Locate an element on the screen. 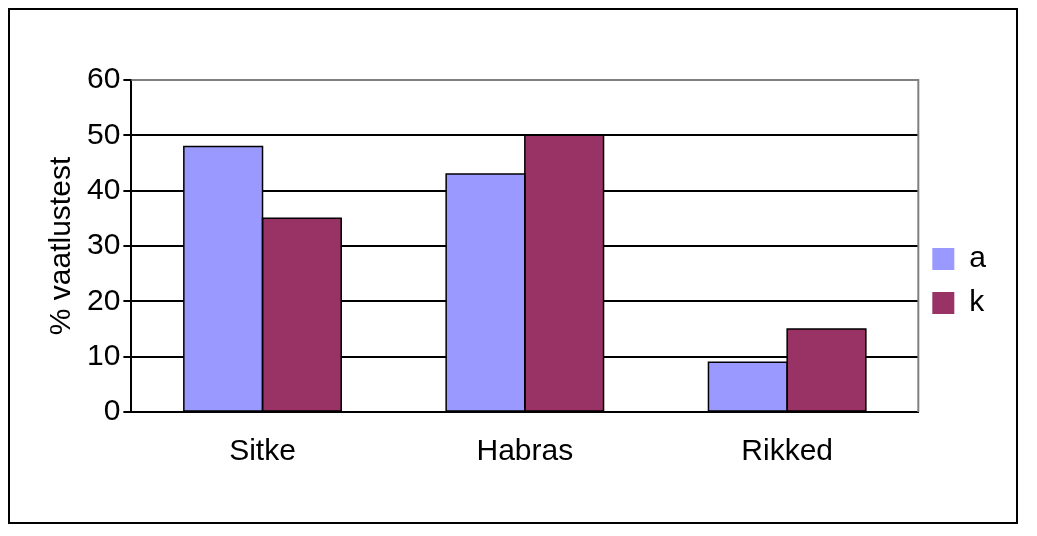  legend-label: a is located at coordinates (978, 257).